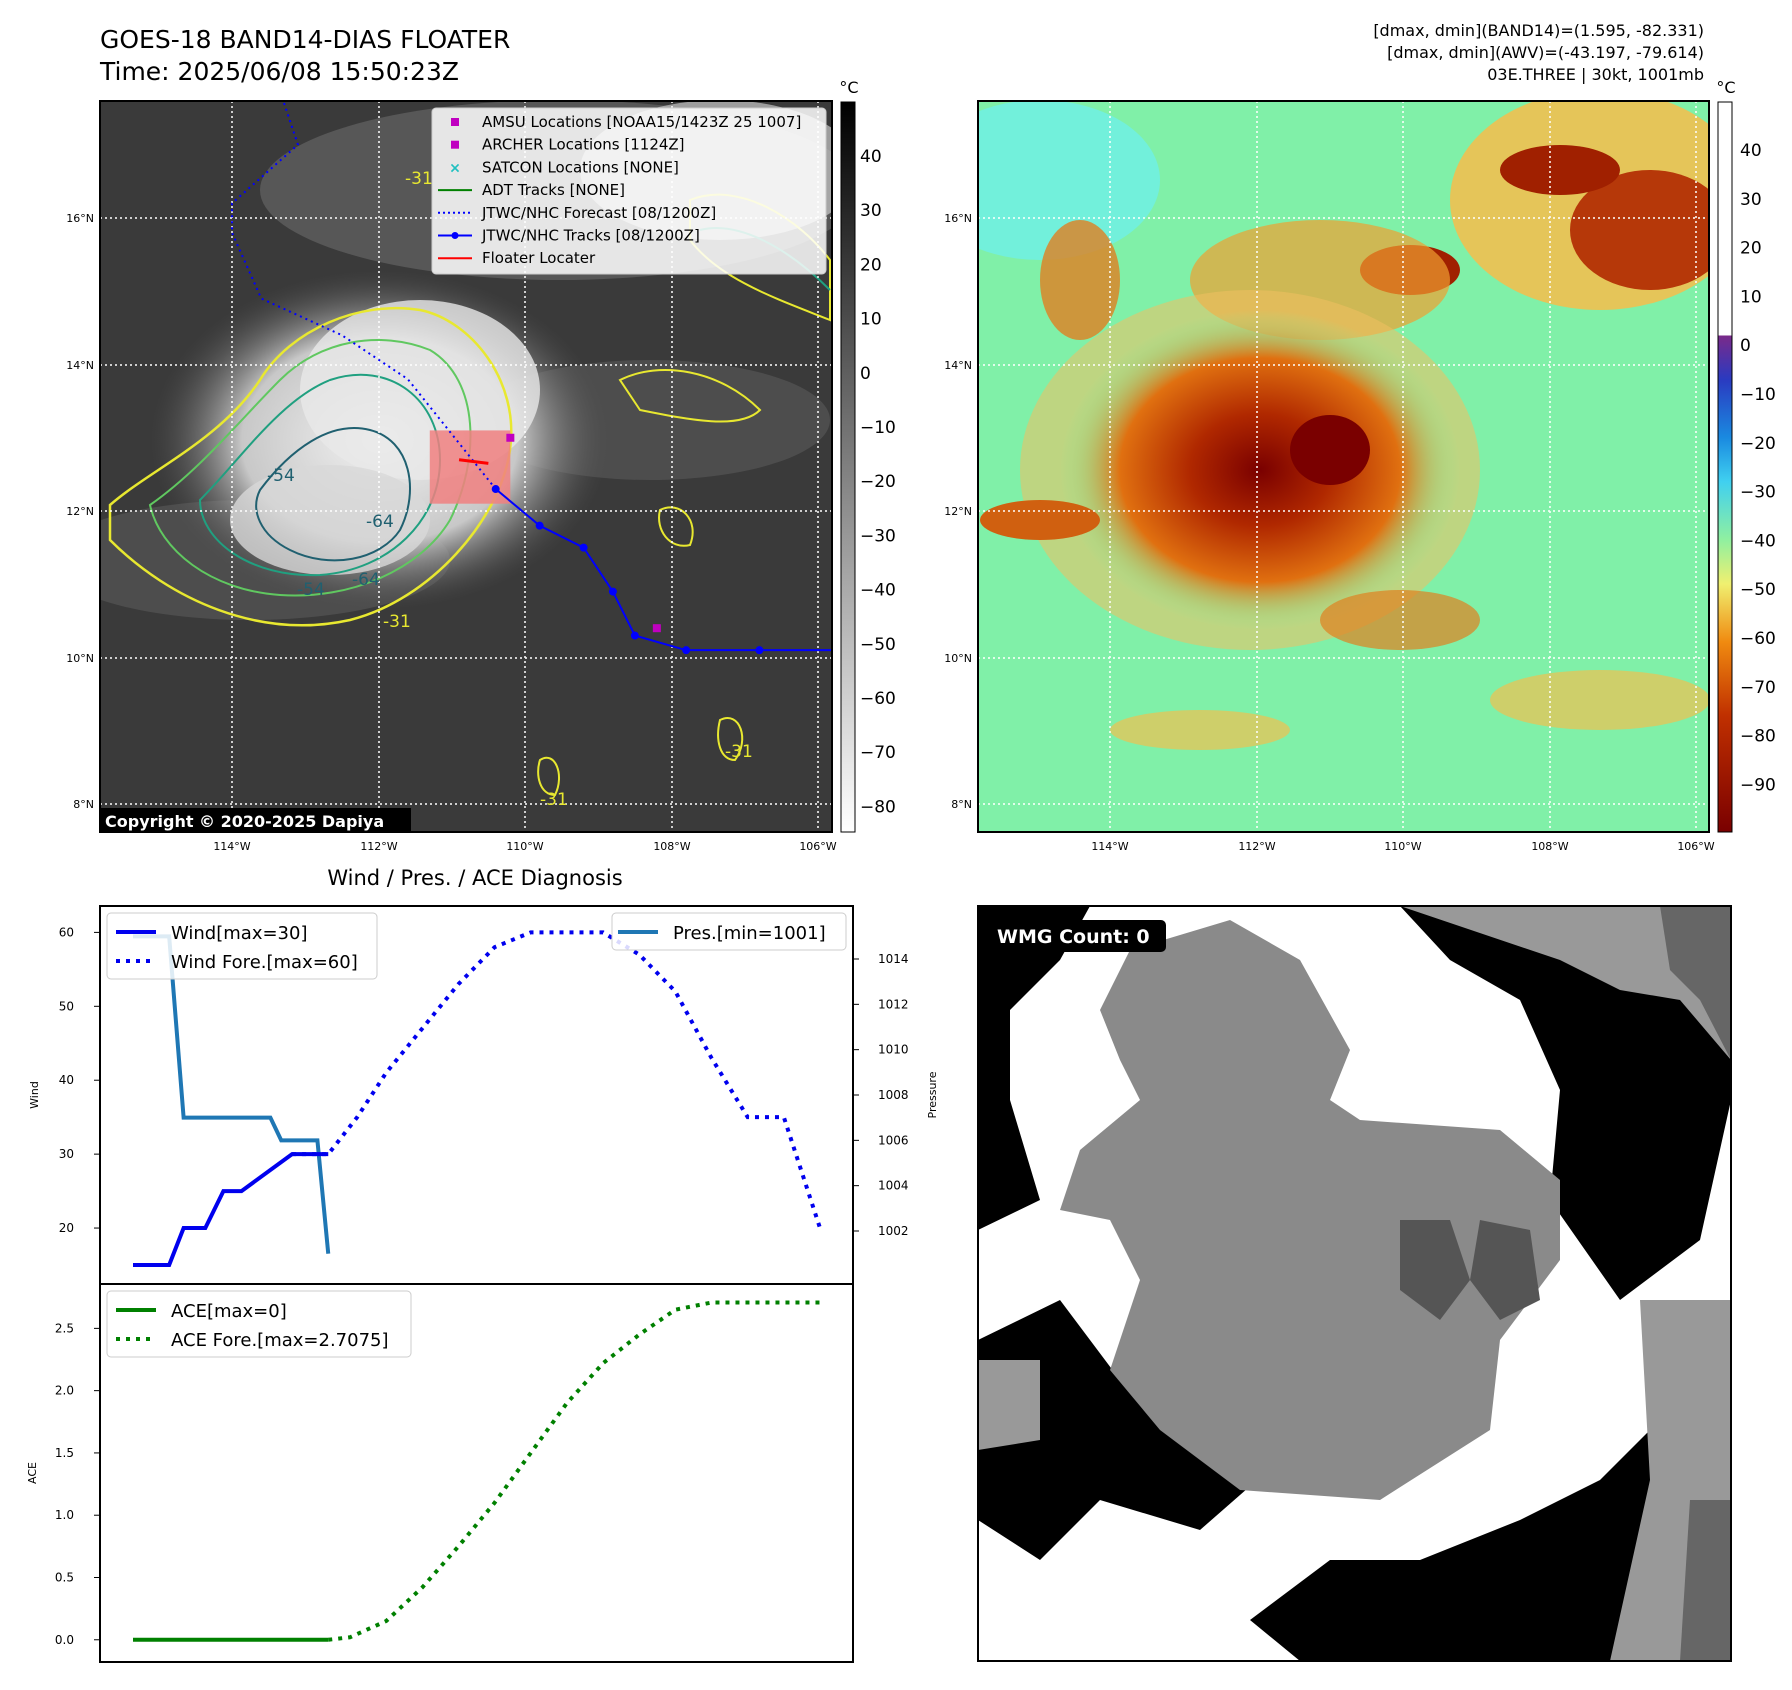 The image size is (1792, 1690). Describe the element at coordinates (958, 511) in the screenshot. I see `awv-lat-labels: 16°N 14°N 12°N 10°N 8°N` at that location.